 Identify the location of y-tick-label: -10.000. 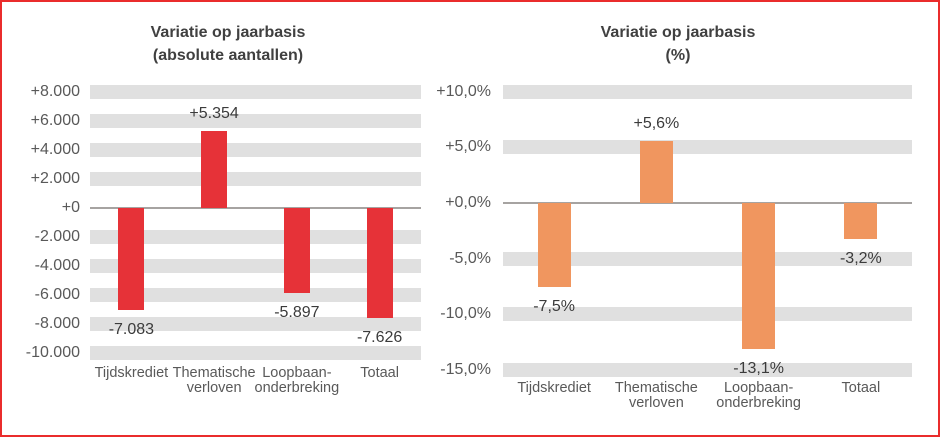
(52, 352).